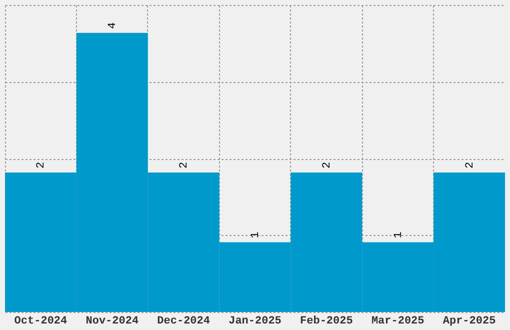 The height and width of the screenshot is (330, 510). Describe the element at coordinates (469, 322) in the screenshot. I see `x-tick-label: Apr-2025` at that location.